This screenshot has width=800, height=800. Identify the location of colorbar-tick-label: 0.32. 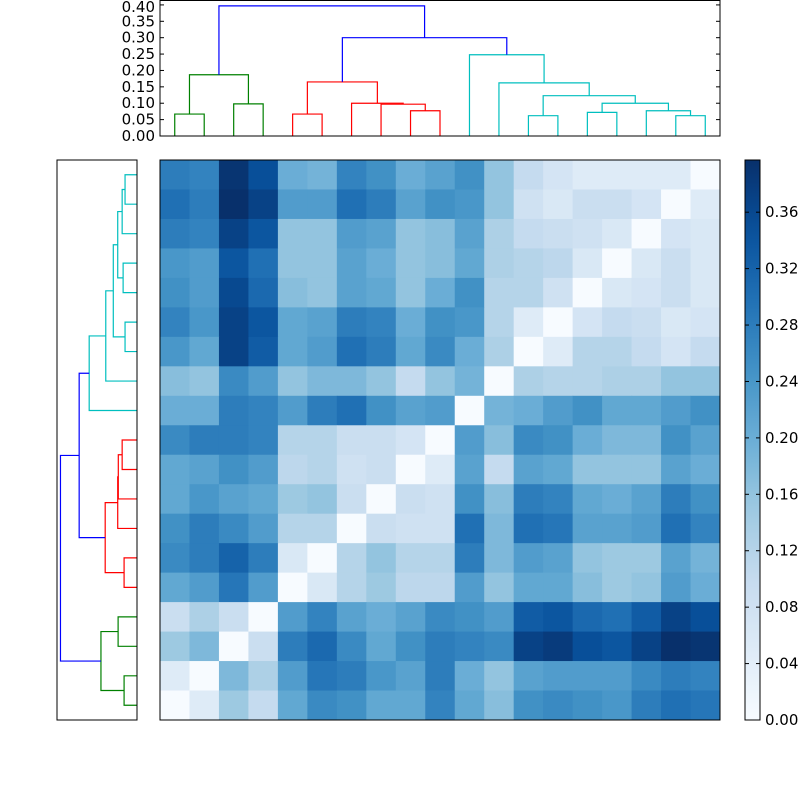
(781, 269).